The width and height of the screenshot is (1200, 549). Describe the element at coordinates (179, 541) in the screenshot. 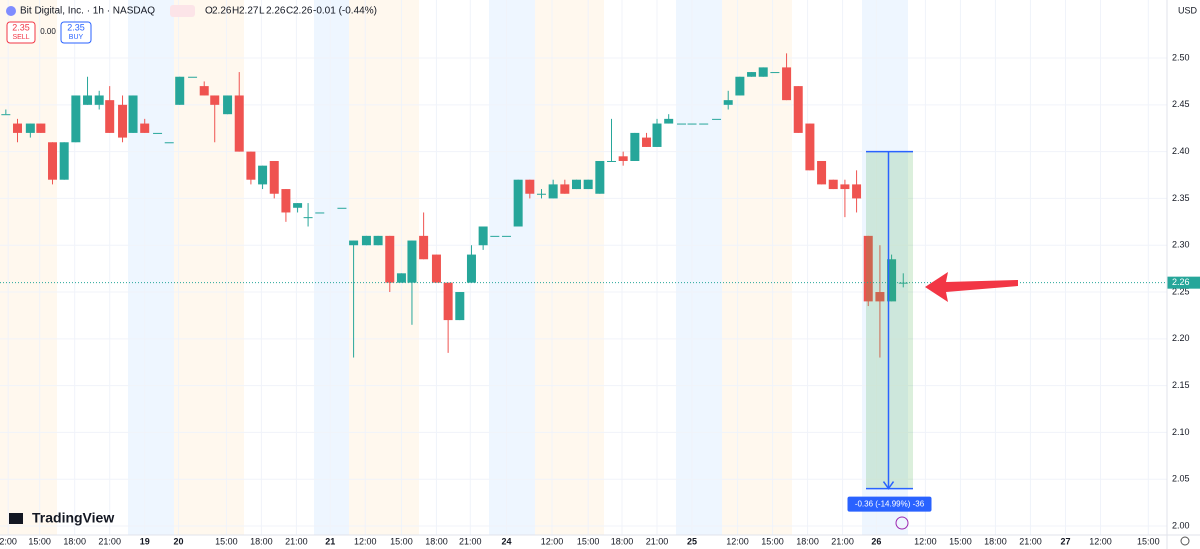

I see `x-tick-label: 20` at that location.